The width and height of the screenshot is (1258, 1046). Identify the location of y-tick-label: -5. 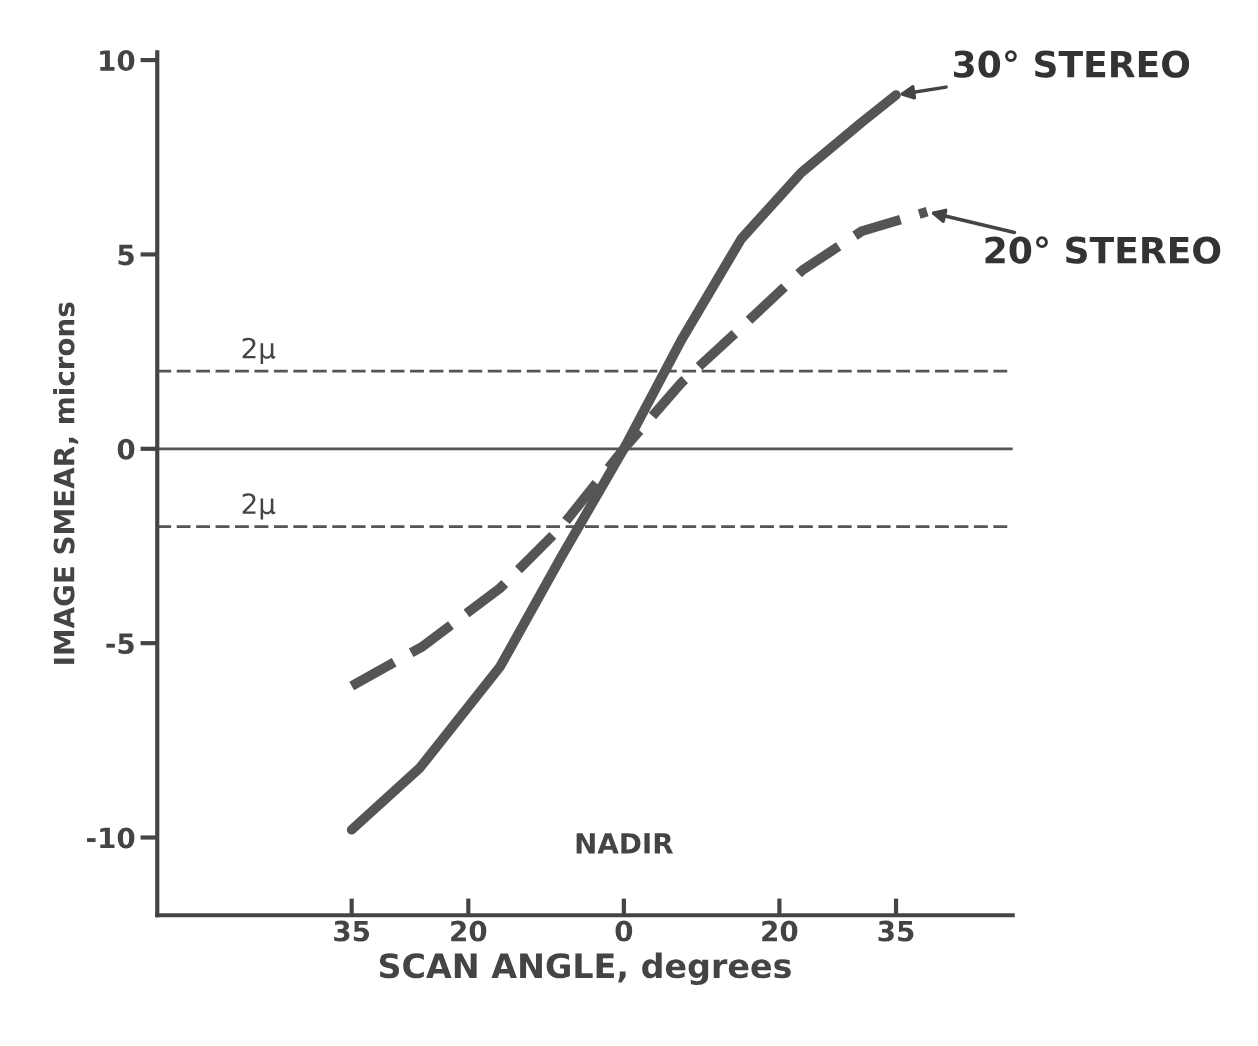
(120, 644).